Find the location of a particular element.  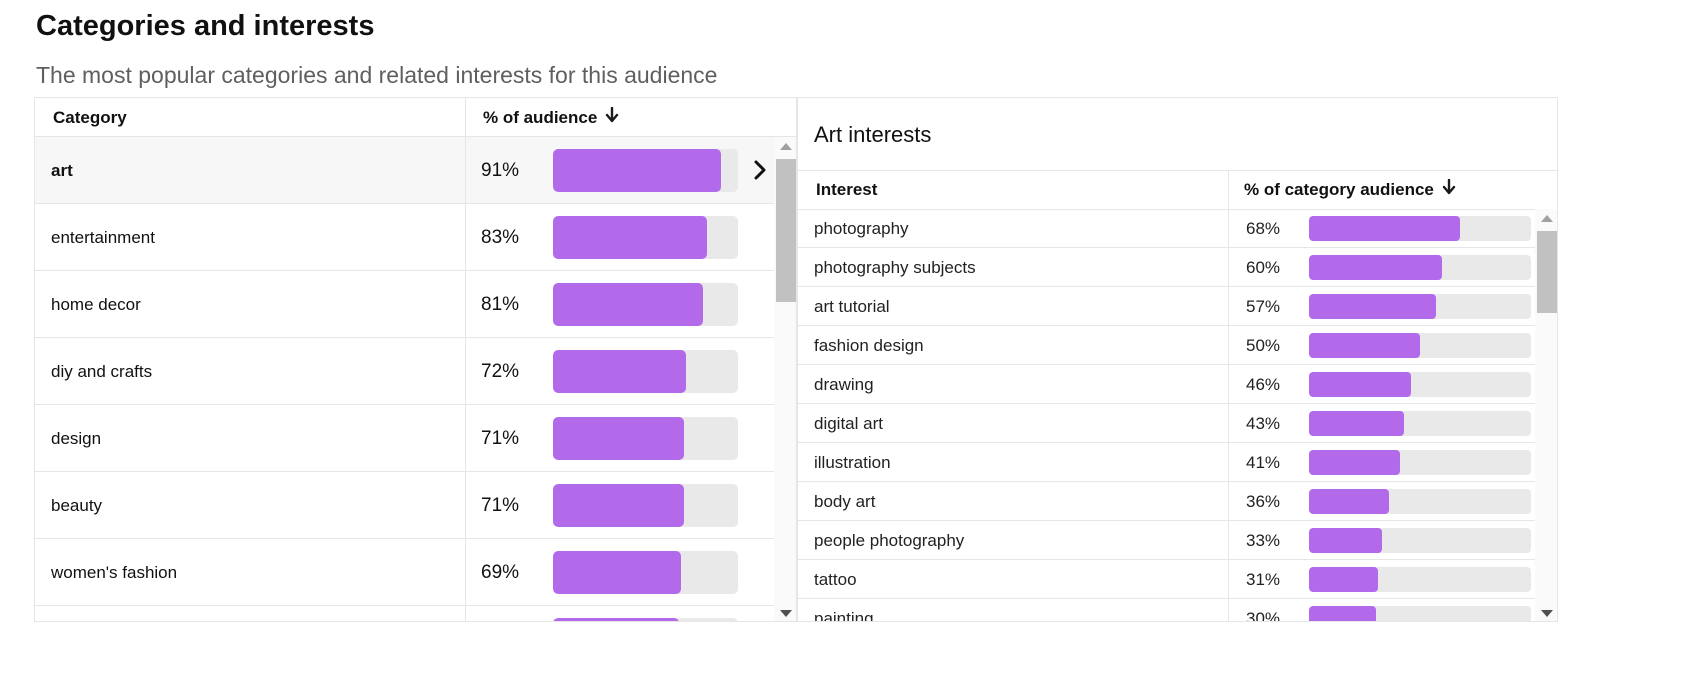

category-name: art is located at coordinates (62, 170).